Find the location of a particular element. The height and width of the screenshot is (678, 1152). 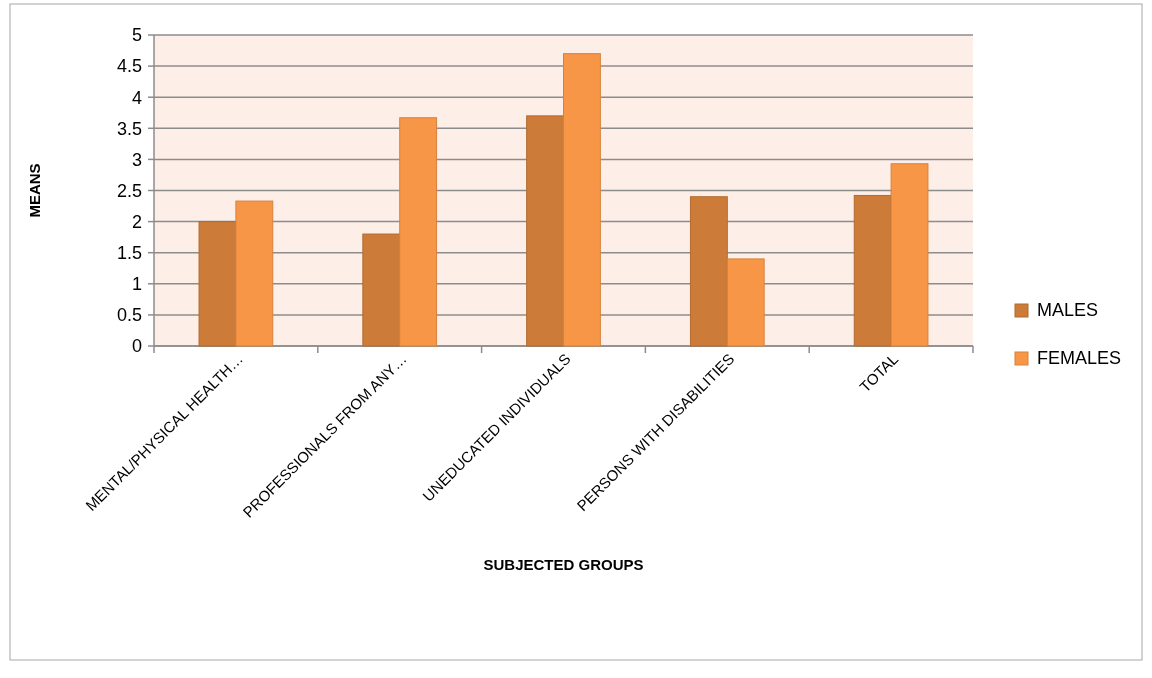

y-tick-label: 3 is located at coordinates (136, 159).